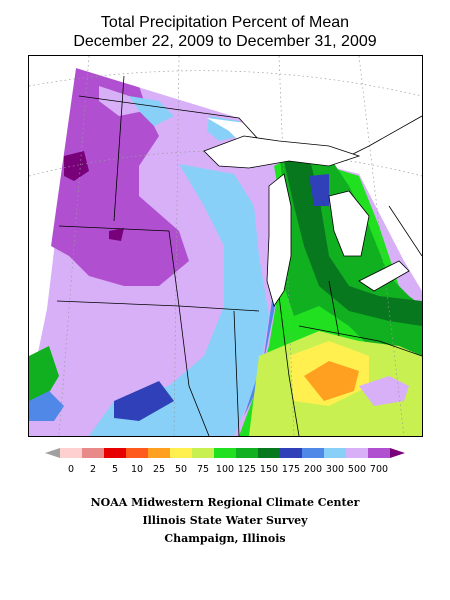  Describe the element at coordinates (121, 101) in the screenshot. I see `region-lilac-ne` at that location.